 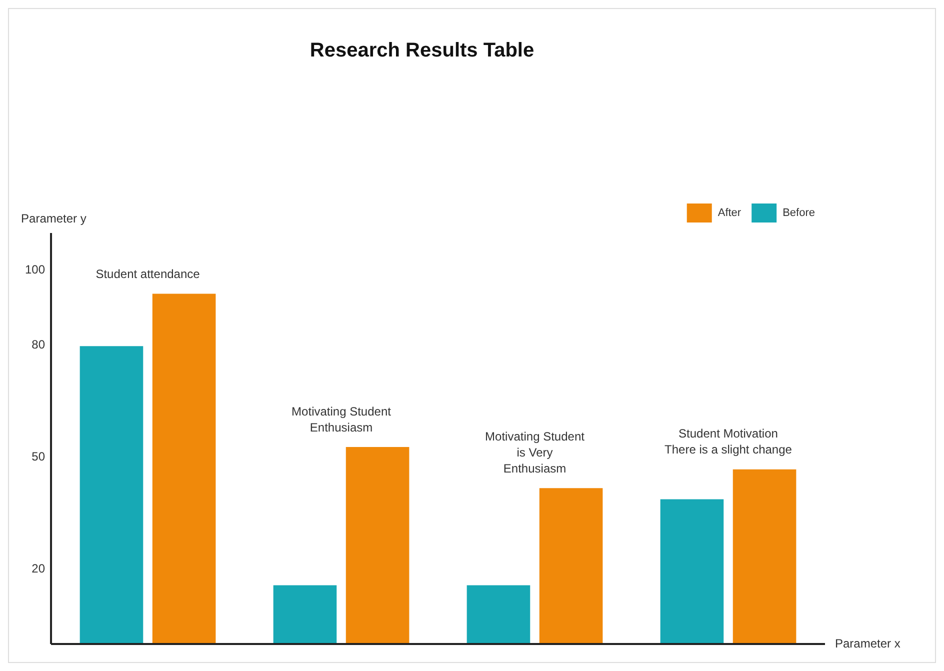 I want to click on y-tick-label: 80, so click(x=39, y=344).